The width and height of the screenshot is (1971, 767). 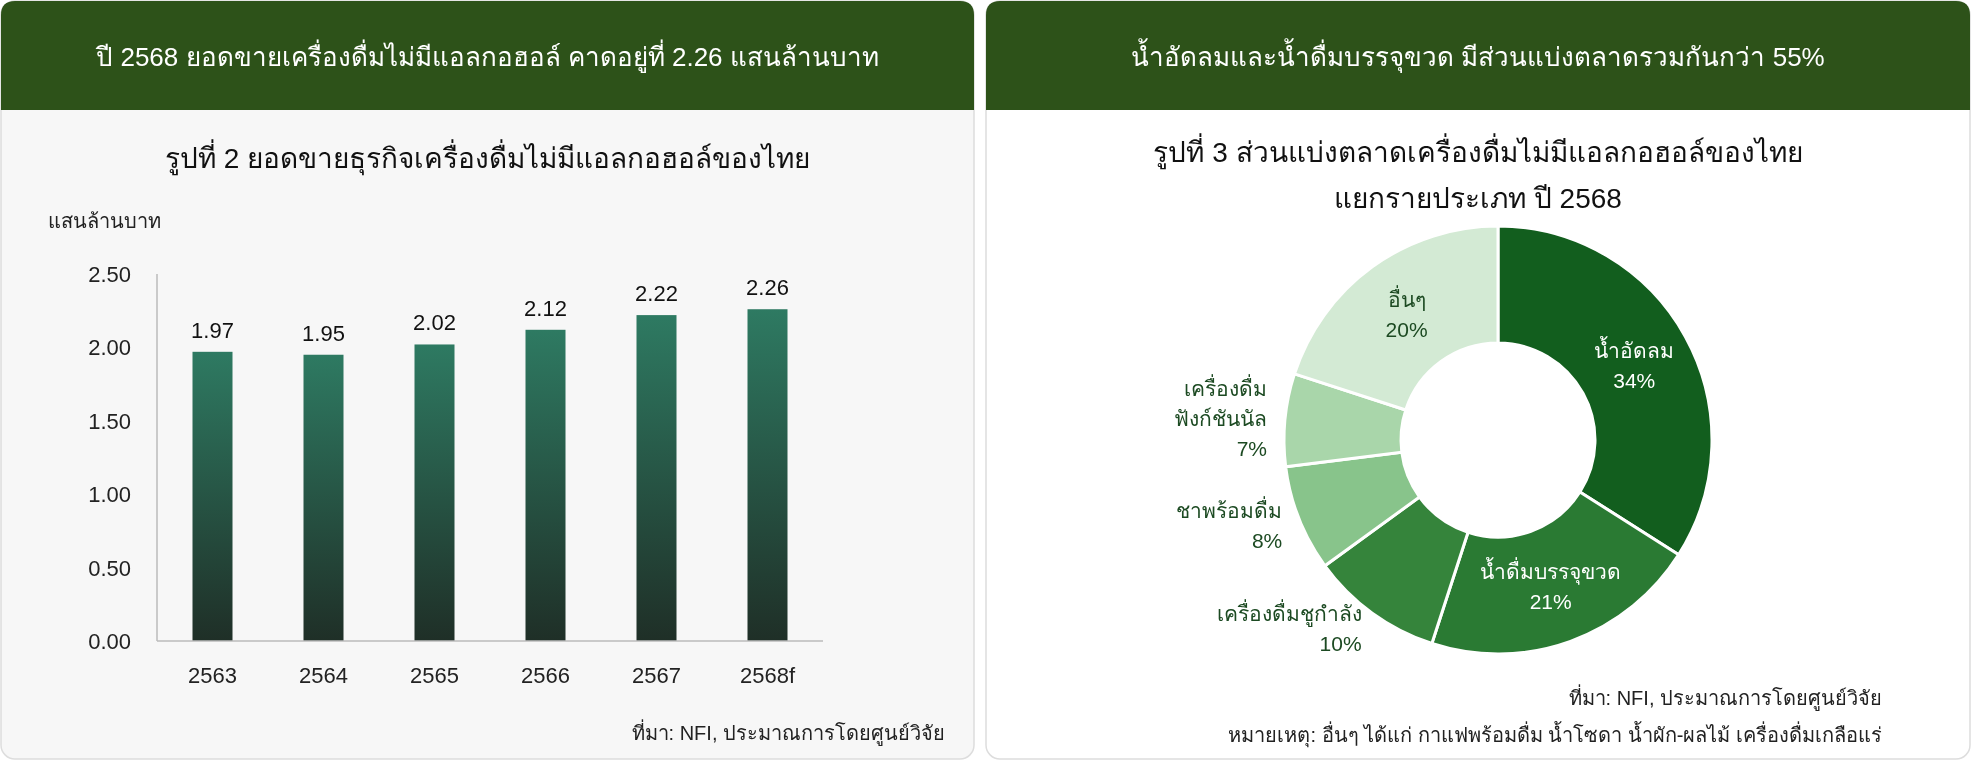 I want to click on chart-subtitle: รูปที่ 2 ยอดขายธุรกิจเครื่องดื่มไม่มีแอลกอฮอล์ของไทย, so click(x=487, y=157).